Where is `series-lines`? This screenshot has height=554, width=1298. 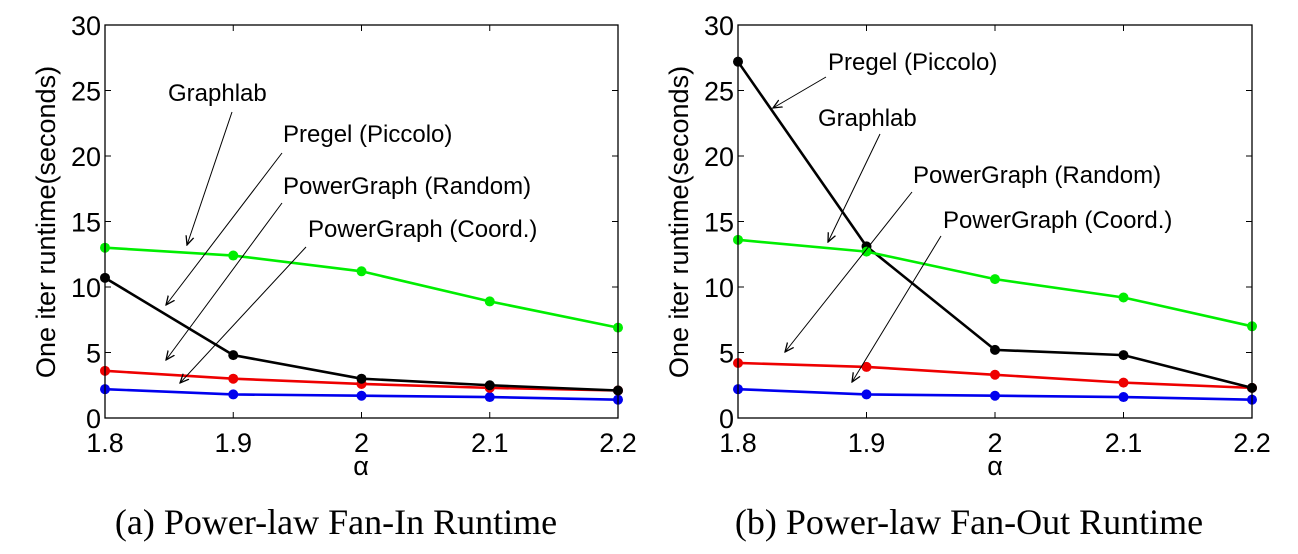
series-lines is located at coordinates (361, 323).